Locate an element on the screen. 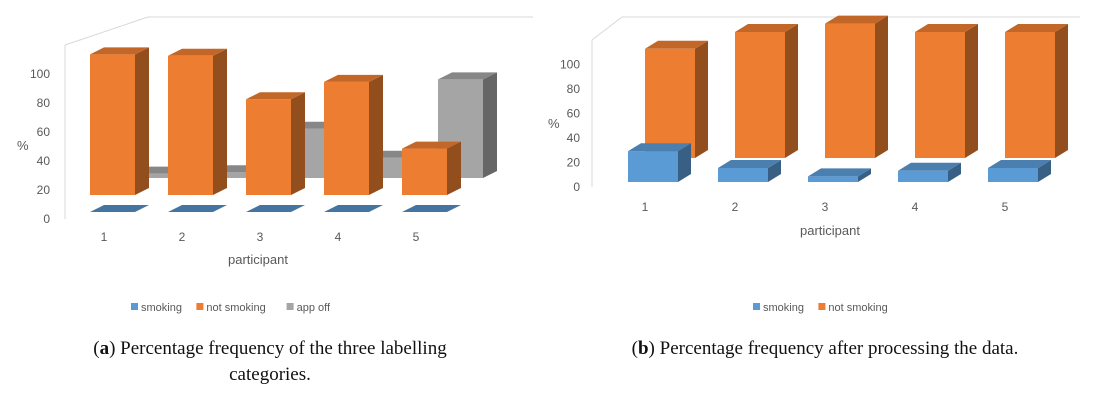 Image resolution: width=1099 pixels, height=394 pixels. legend-item-app-off: app off is located at coordinates (308, 308).